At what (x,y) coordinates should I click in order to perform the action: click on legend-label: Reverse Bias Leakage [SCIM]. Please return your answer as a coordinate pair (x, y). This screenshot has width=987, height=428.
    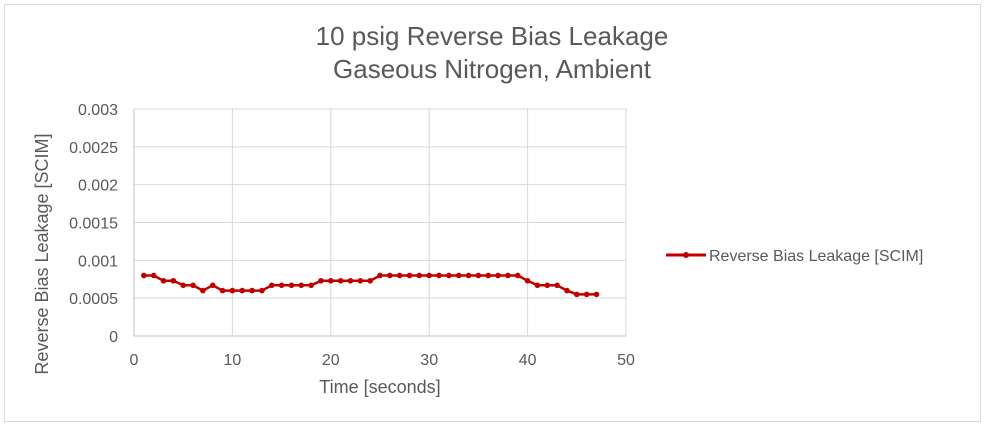
    Looking at the image, I should click on (816, 256).